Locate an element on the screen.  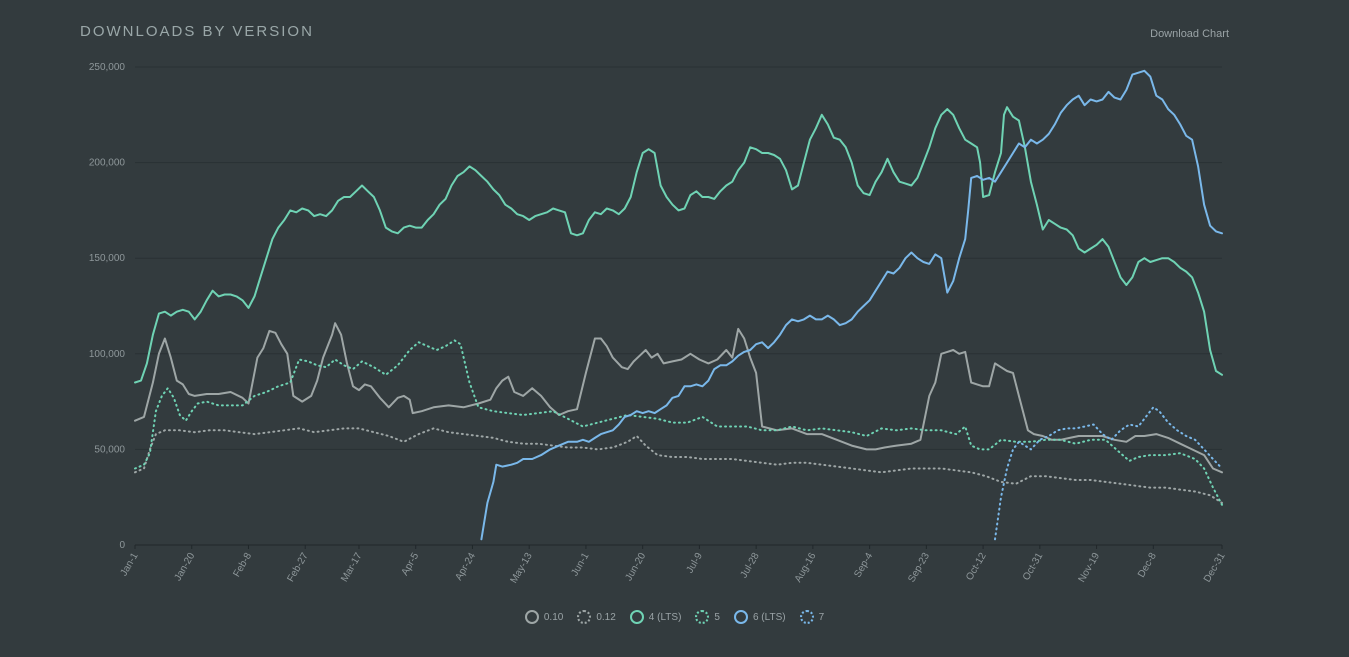
legend-item: 7 is located at coordinates (812, 617).